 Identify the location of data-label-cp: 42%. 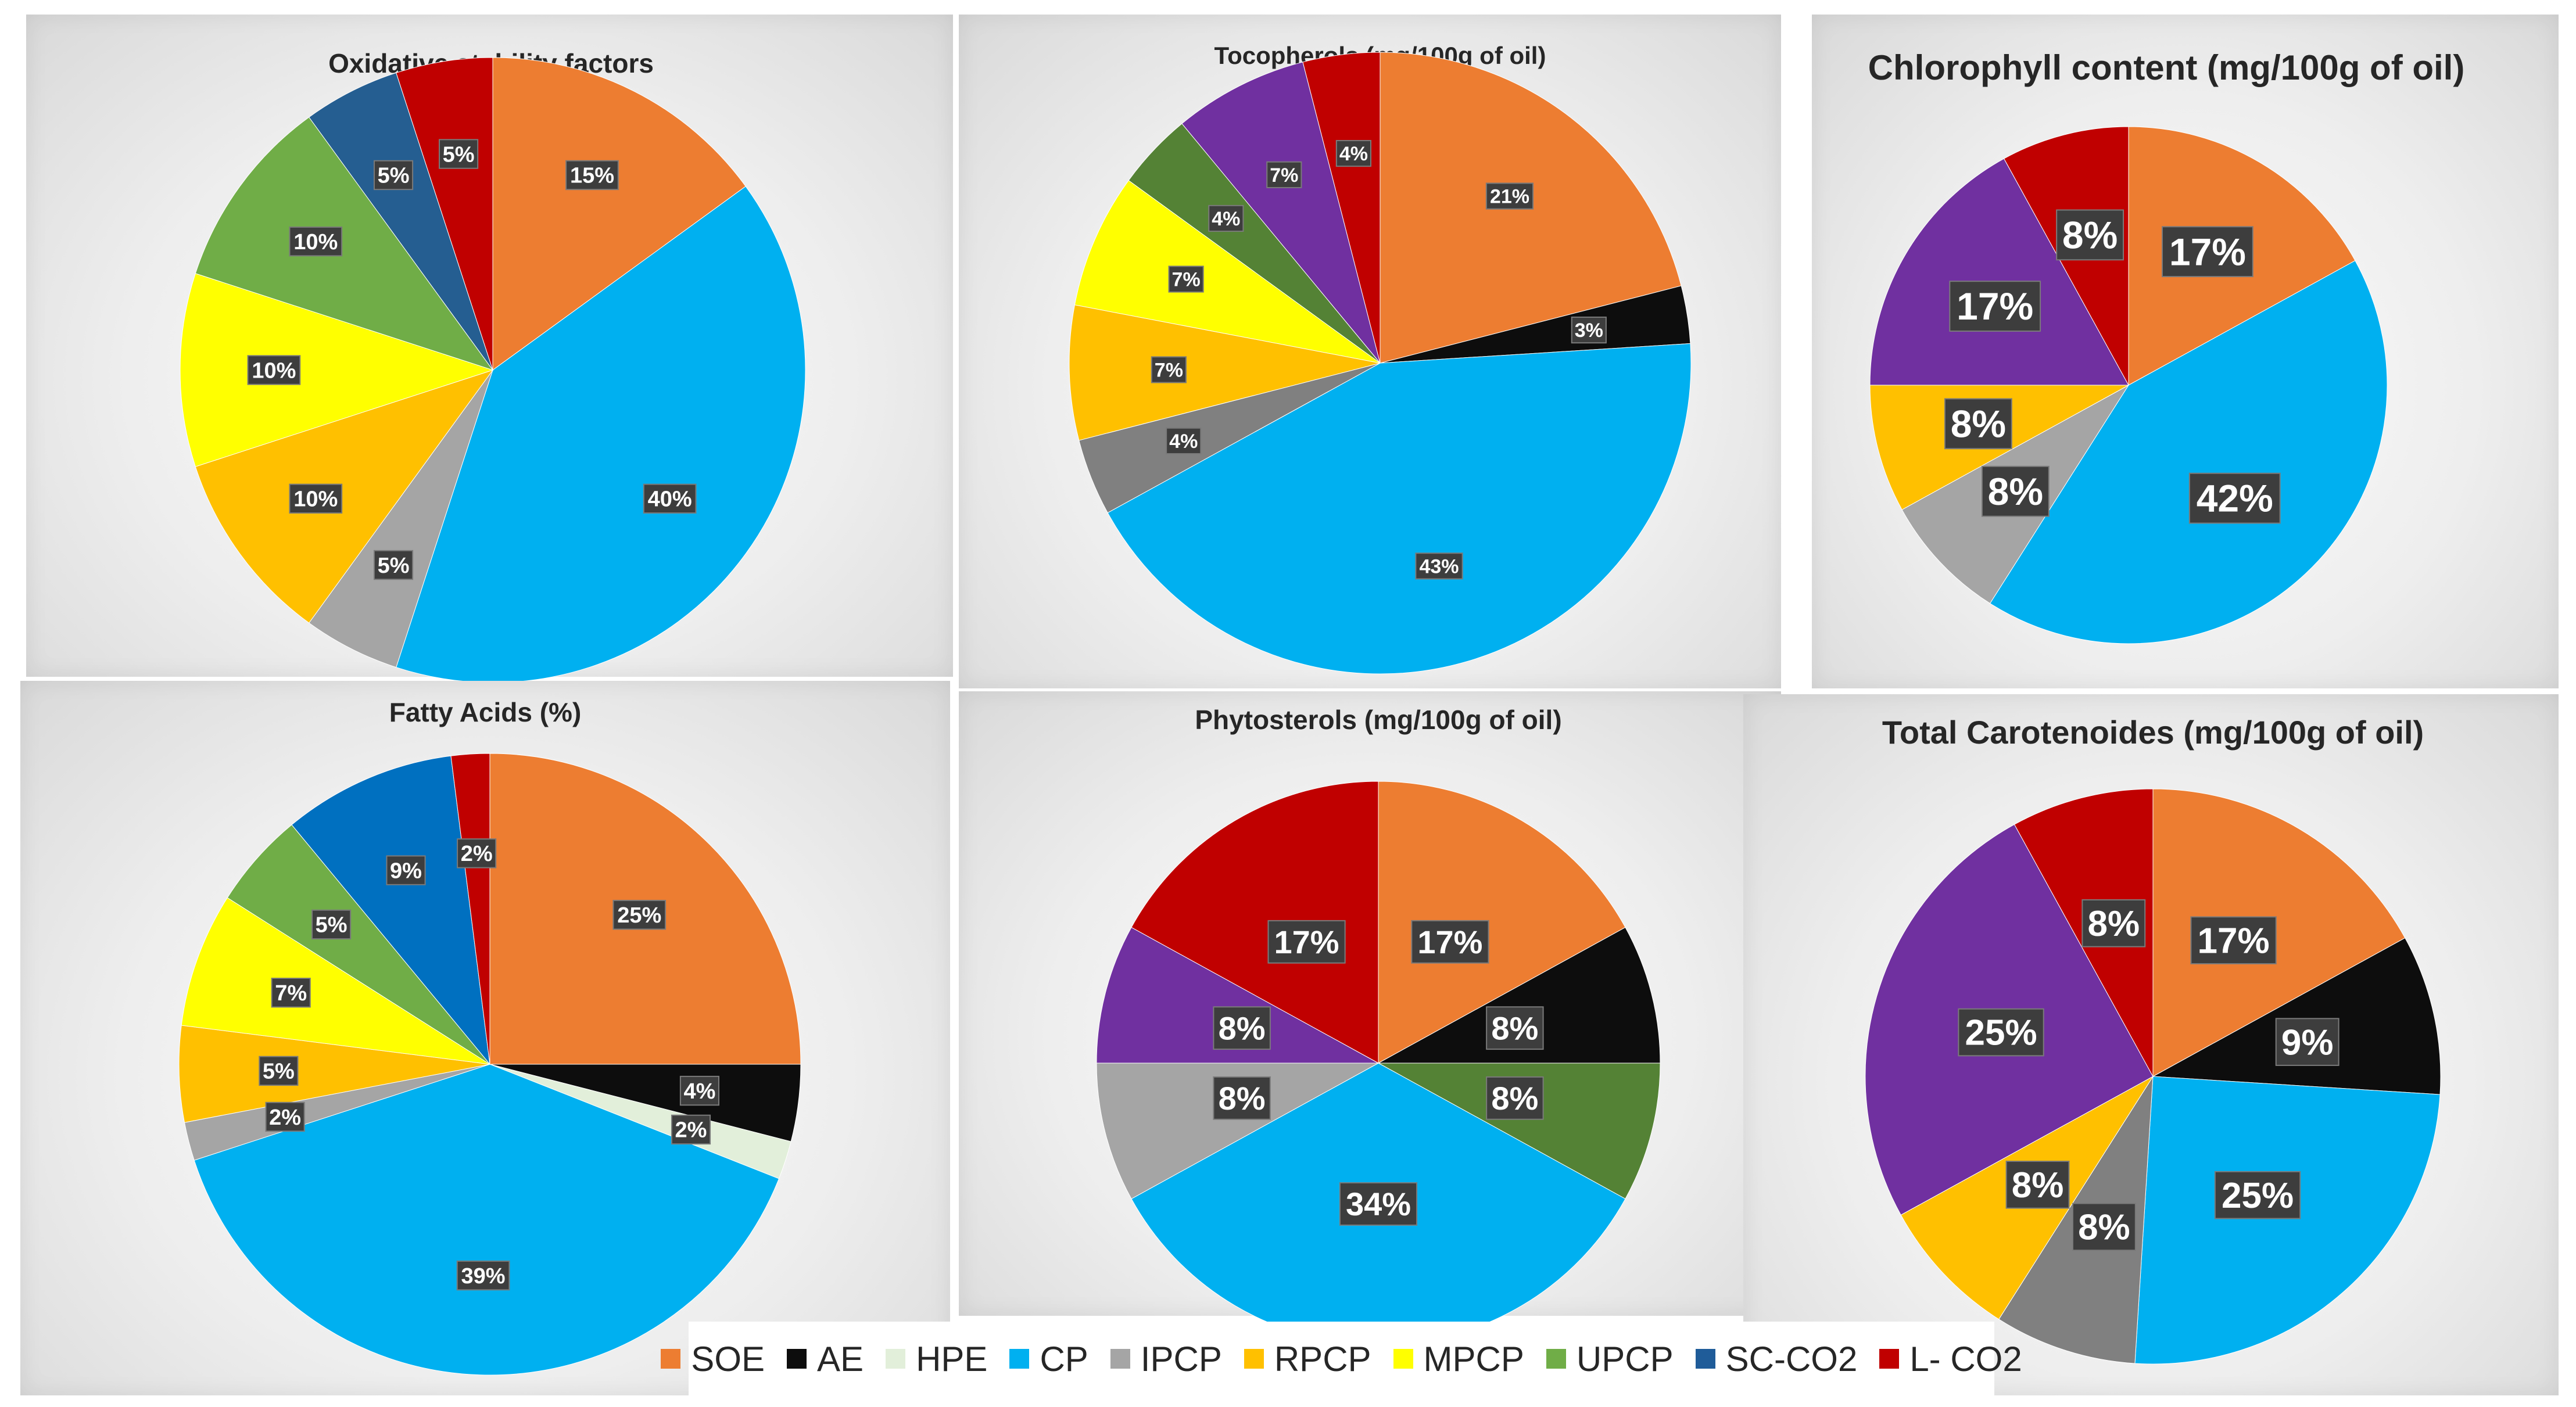
(2234, 498).